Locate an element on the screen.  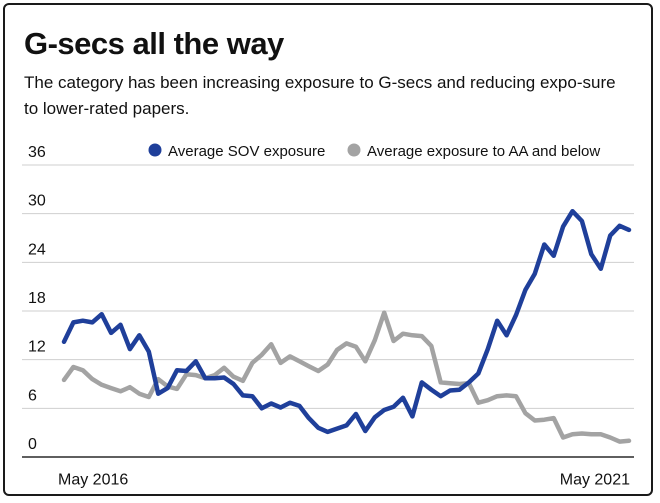
y-tick-label: 36 is located at coordinates (37, 152).